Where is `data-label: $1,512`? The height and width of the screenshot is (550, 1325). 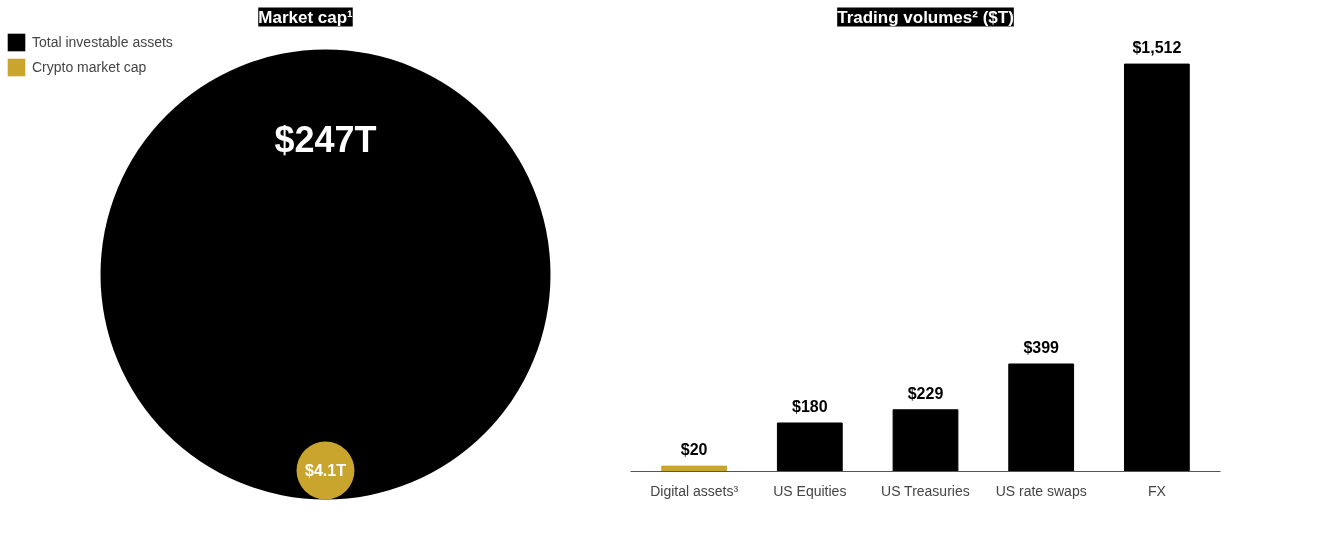 data-label: $1,512 is located at coordinates (1157, 48).